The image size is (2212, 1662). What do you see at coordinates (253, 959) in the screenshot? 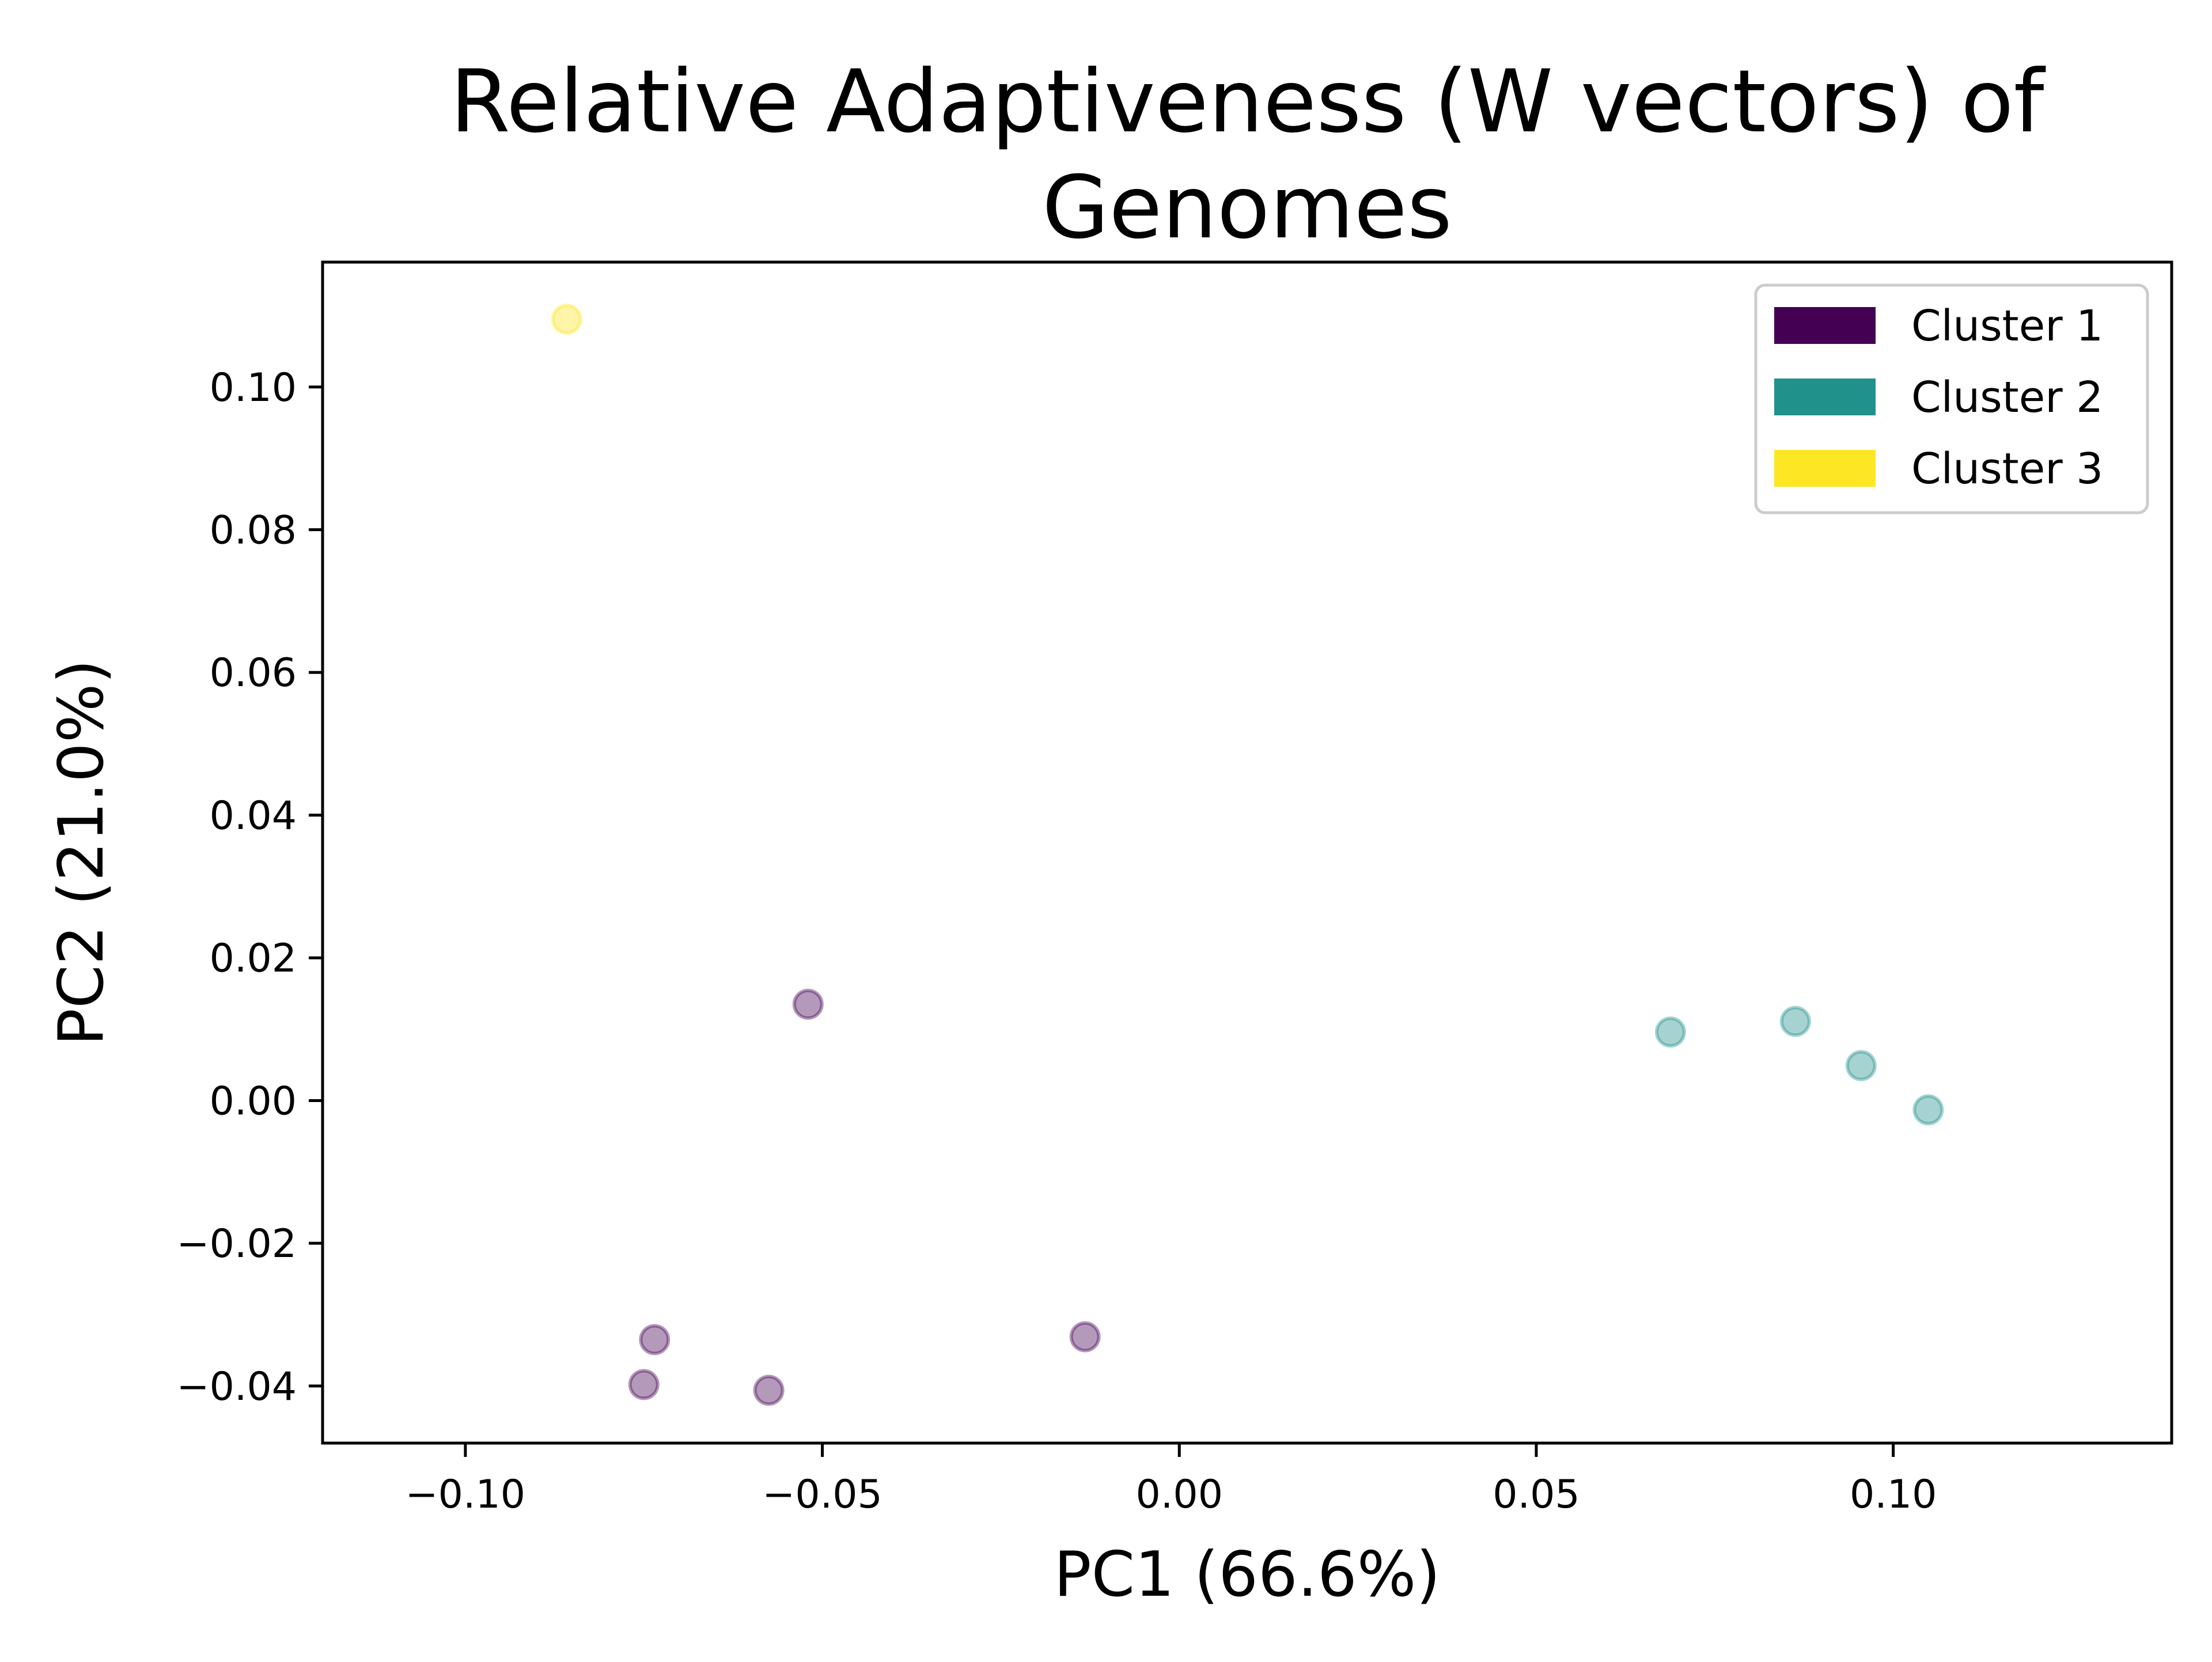
I see `y-tick-label: 0.02` at bounding box center [253, 959].